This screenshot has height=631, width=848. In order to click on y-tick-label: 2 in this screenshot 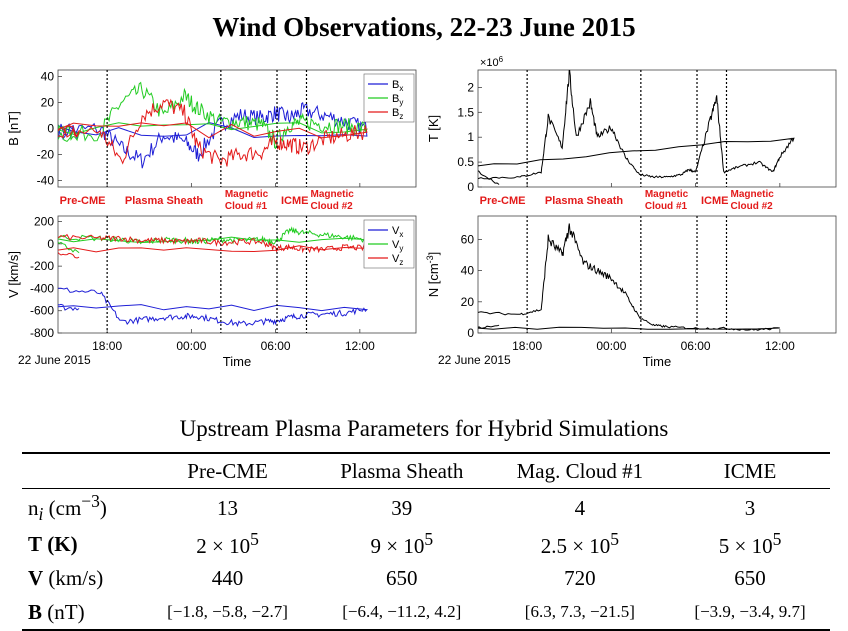, I will do `click(470, 87)`.